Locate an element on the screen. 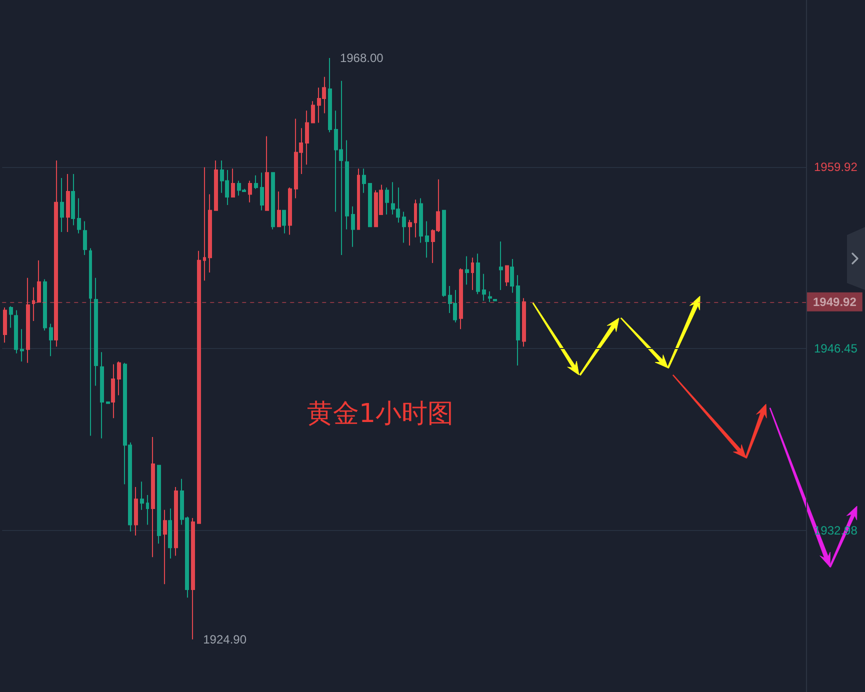 The height and width of the screenshot is (692, 865). annotation: 1924.90 is located at coordinates (225, 639).